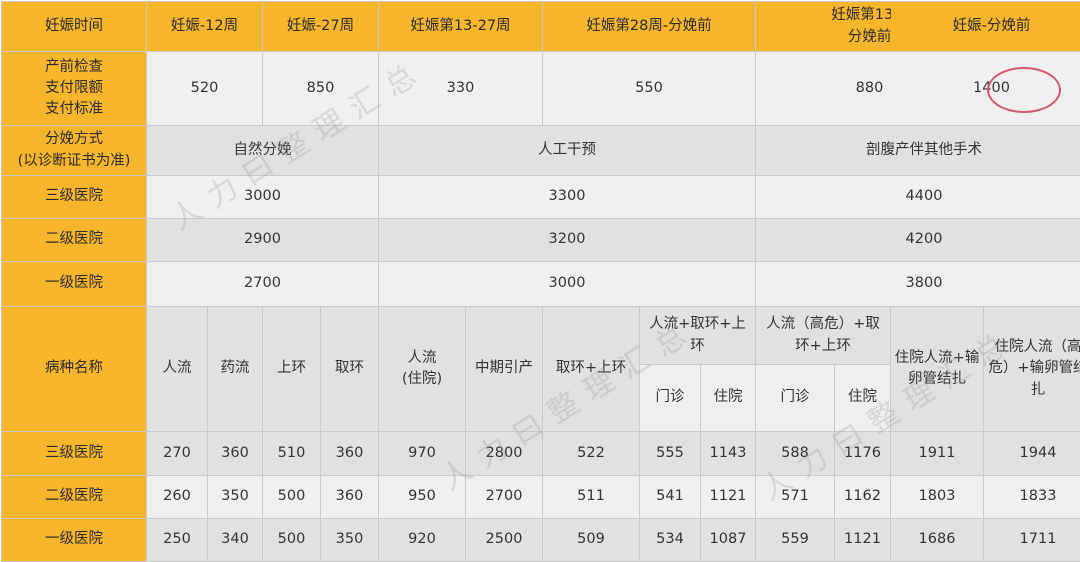  Describe the element at coordinates (262, 150) in the screenshot. I see `delivery-method: 自然分娩` at that location.